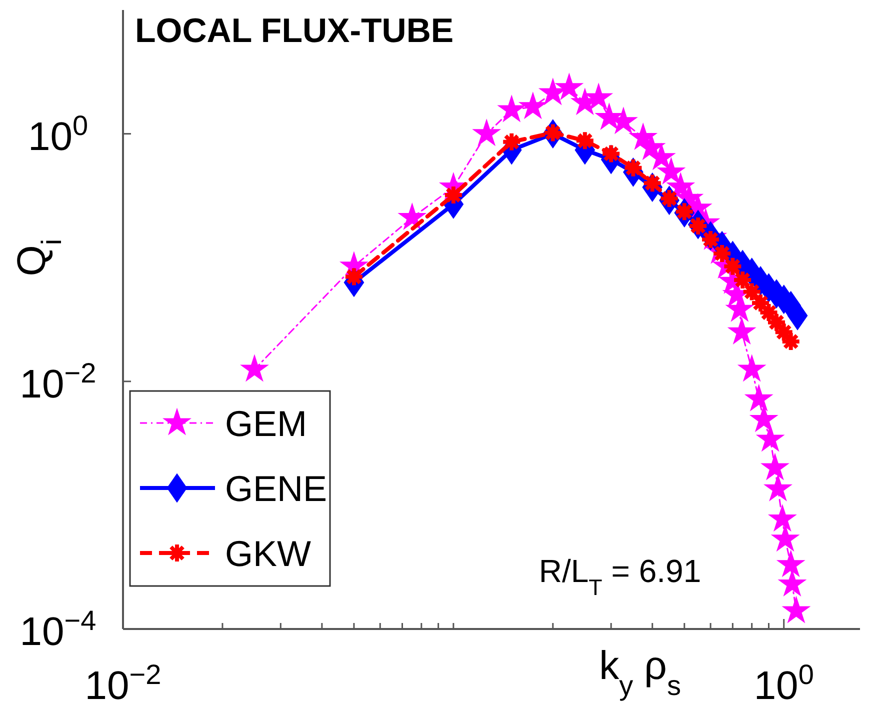 The height and width of the screenshot is (711, 872). What do you see at coordinates (266, 423) in the screenshot?
I see `legend-label: GEM` at bounding box center [266, 423].